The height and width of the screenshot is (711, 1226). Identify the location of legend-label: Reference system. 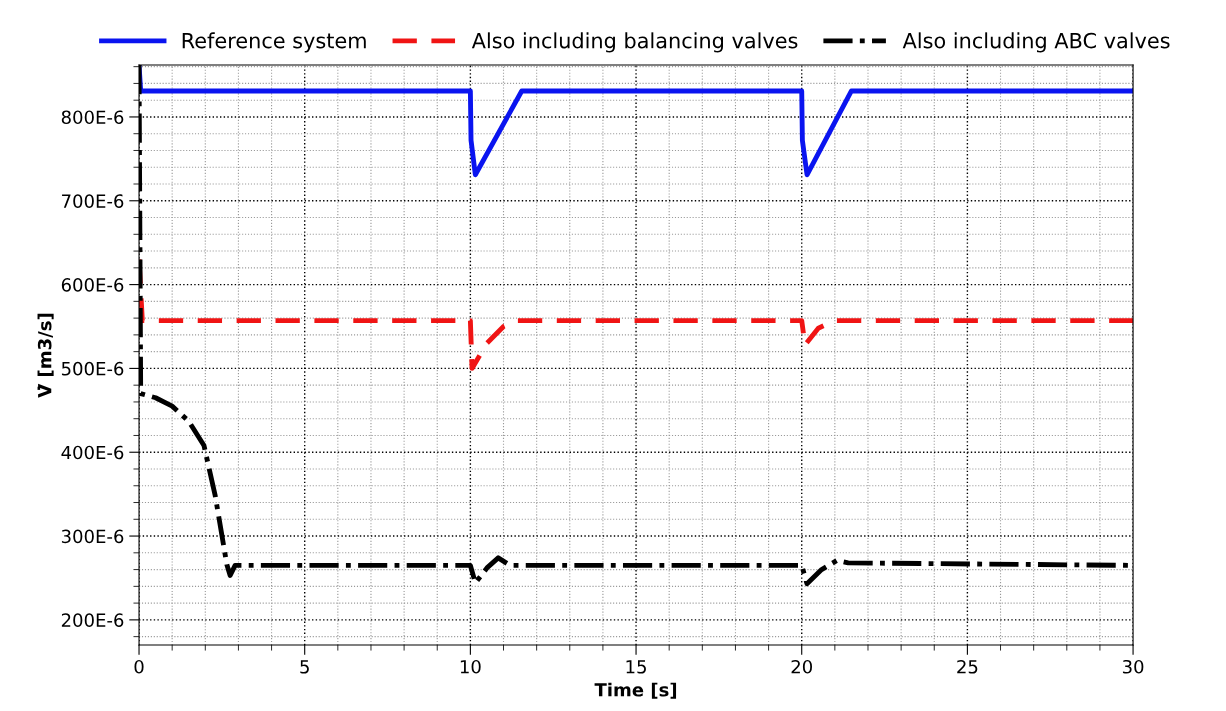
(274, 42).